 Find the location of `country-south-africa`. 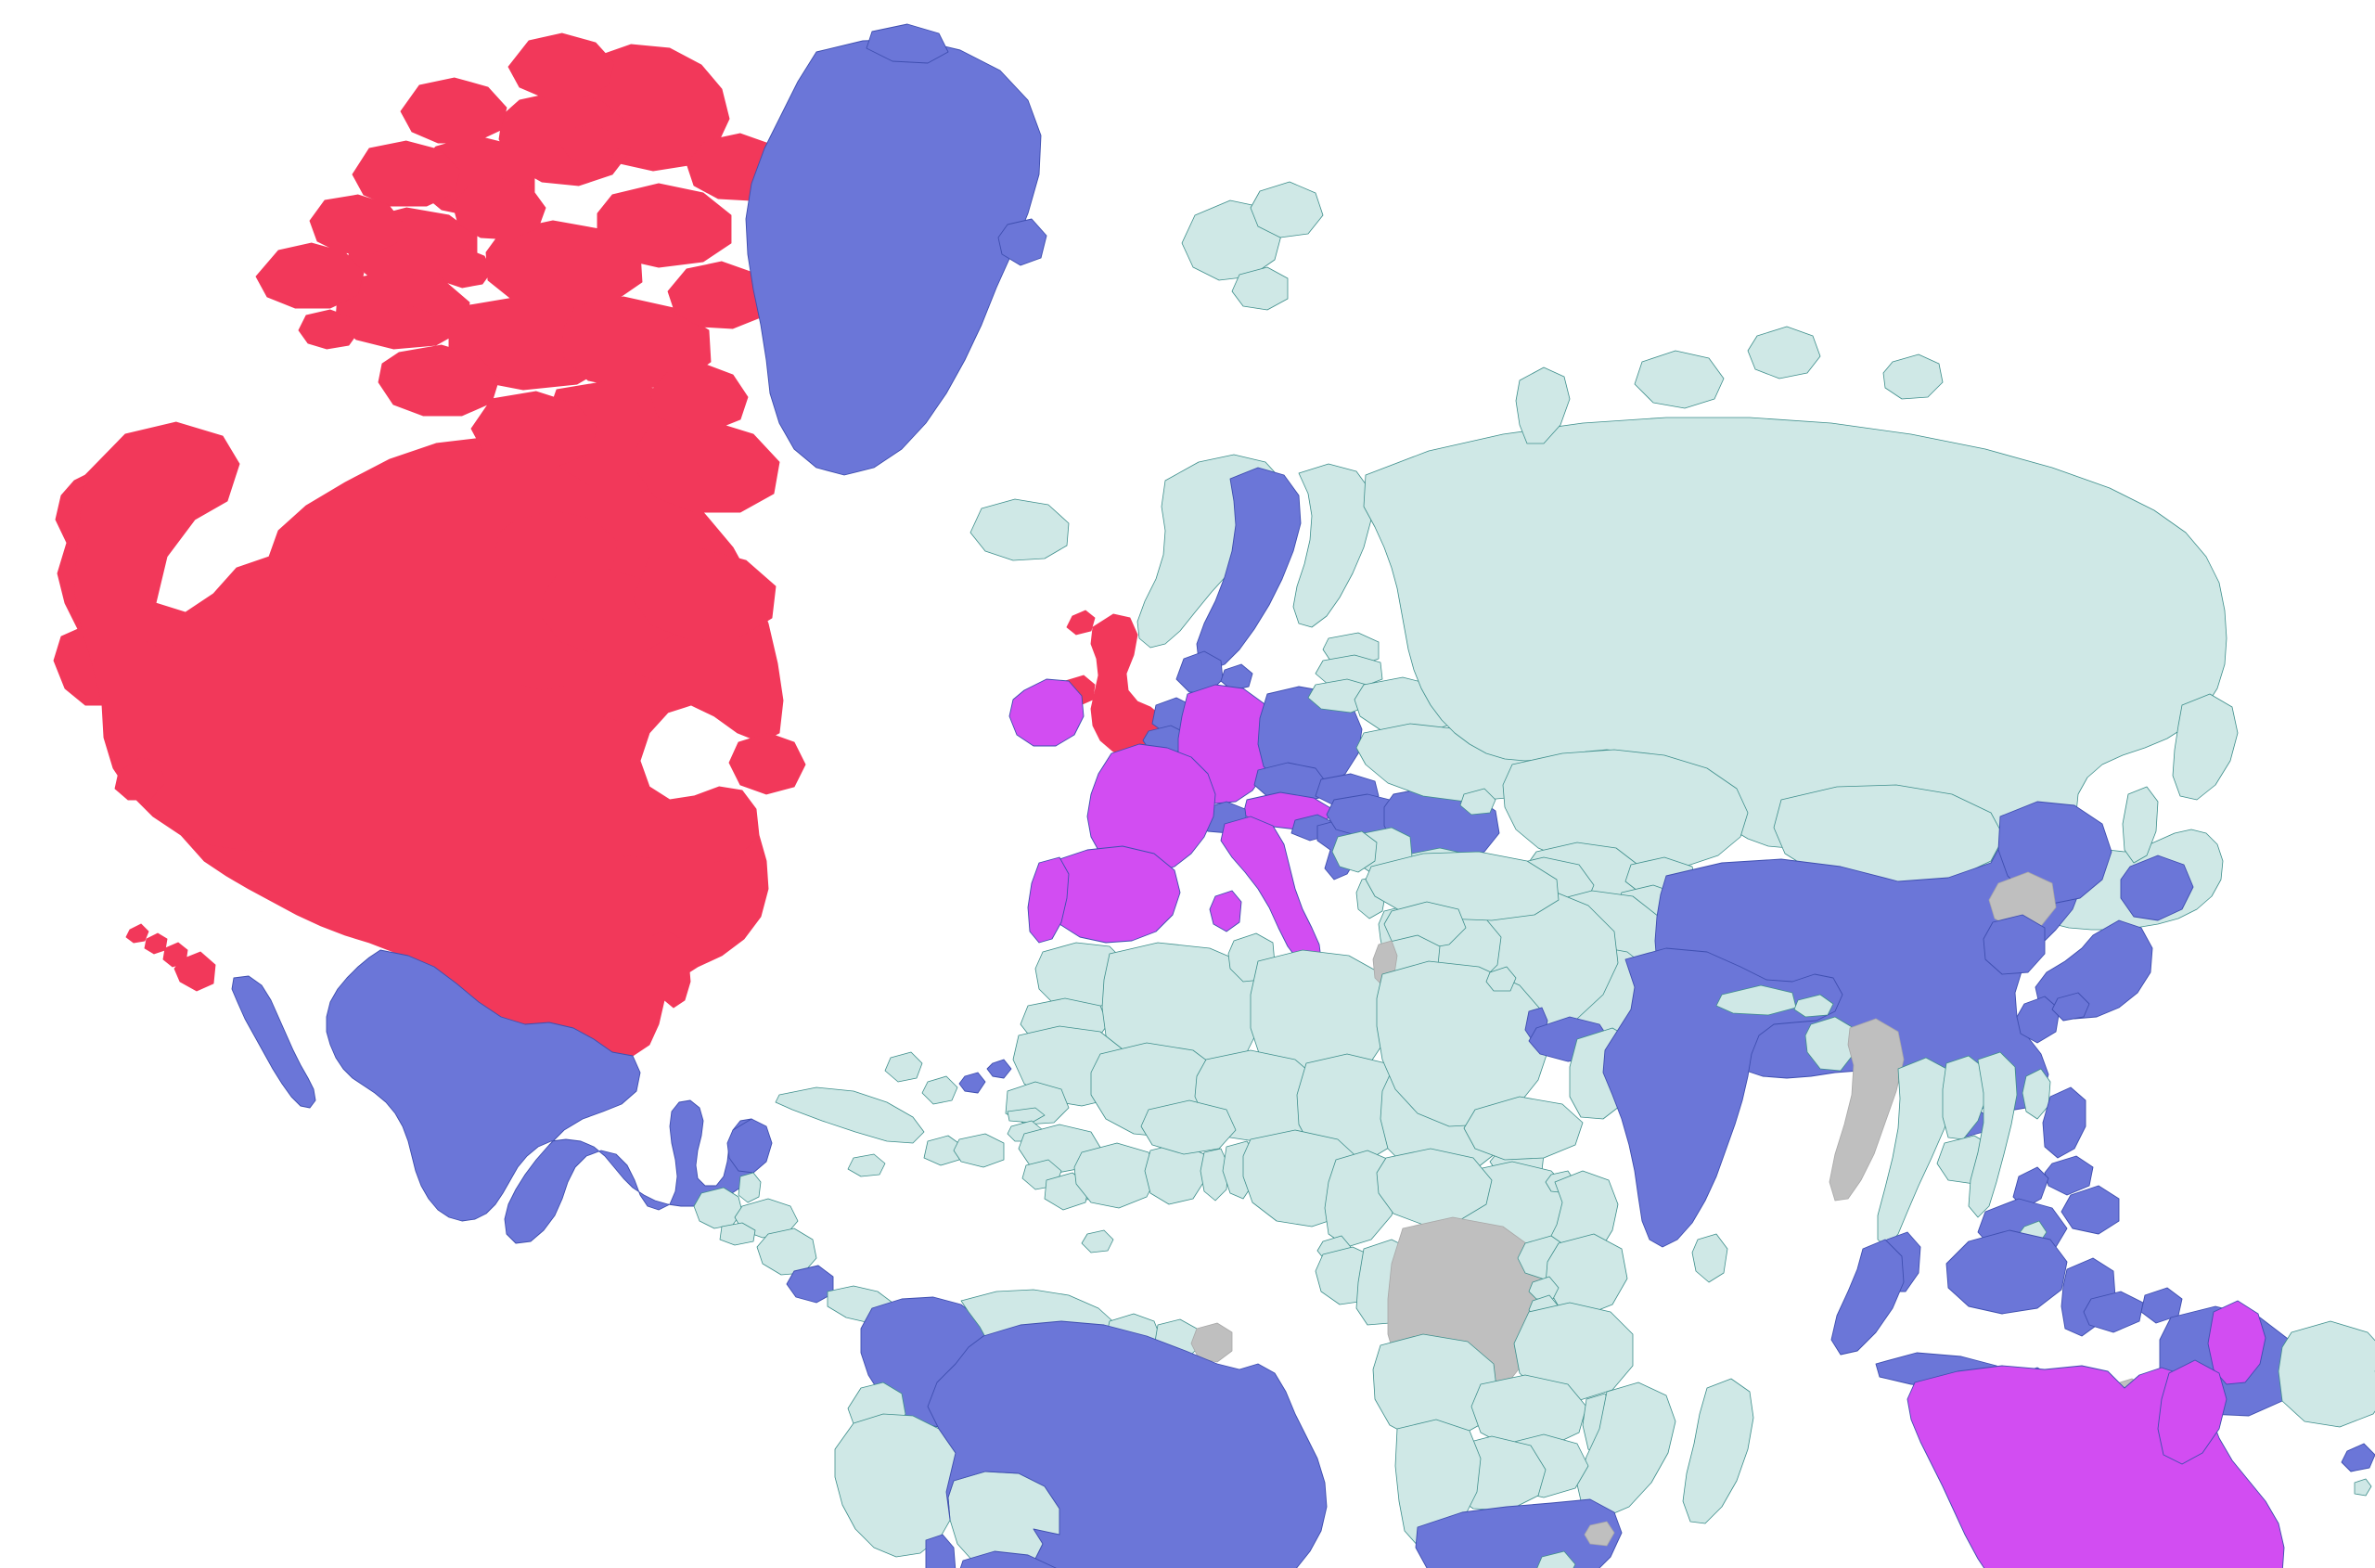

country-south-africa is located at coordinates (1519, 1534).